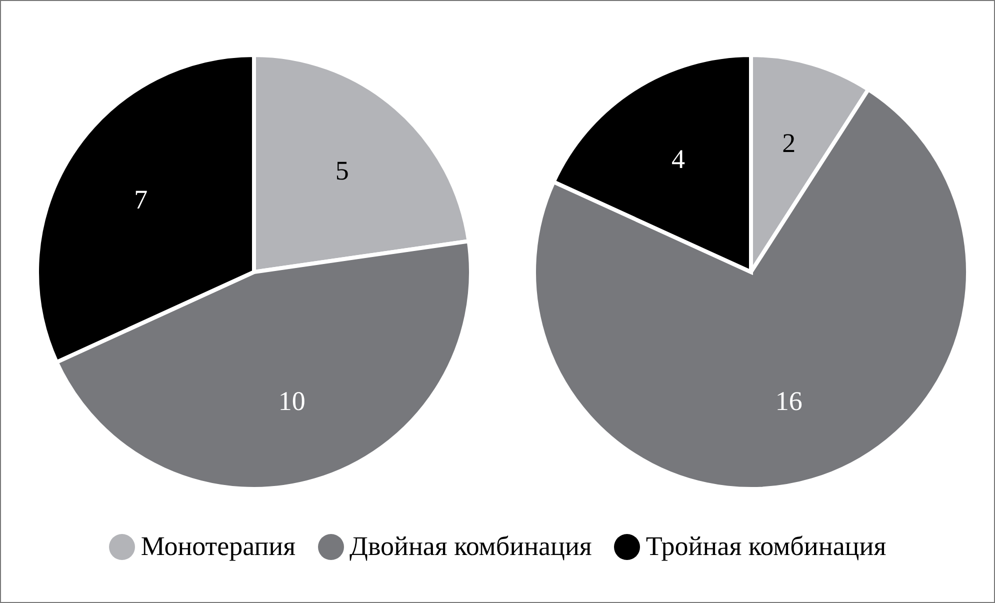  What do you see at coordinates (788, 401) in the screenshot?
I see `data-label: 16` at bounding box center [788, 401].